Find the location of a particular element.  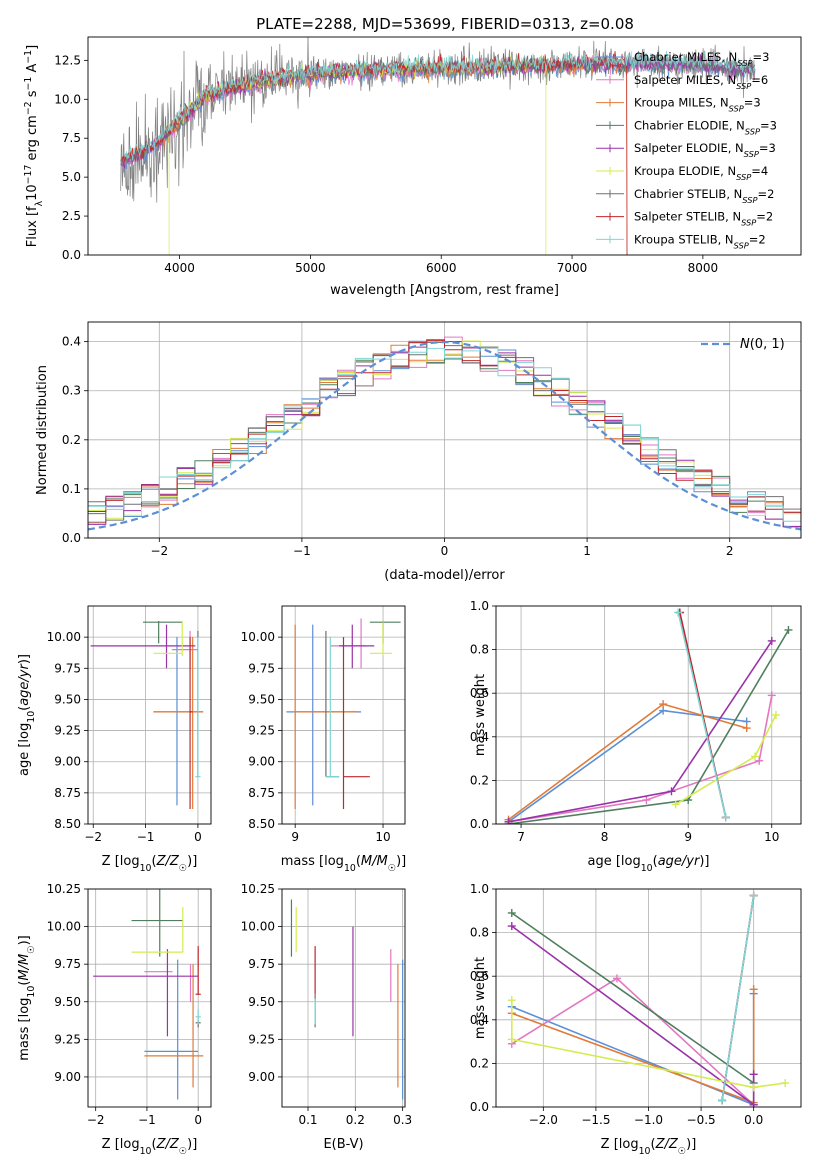

legend-label-chabrier-miles: Chabrier MILES, NSSP=3 is located at coordinates (701, 59).